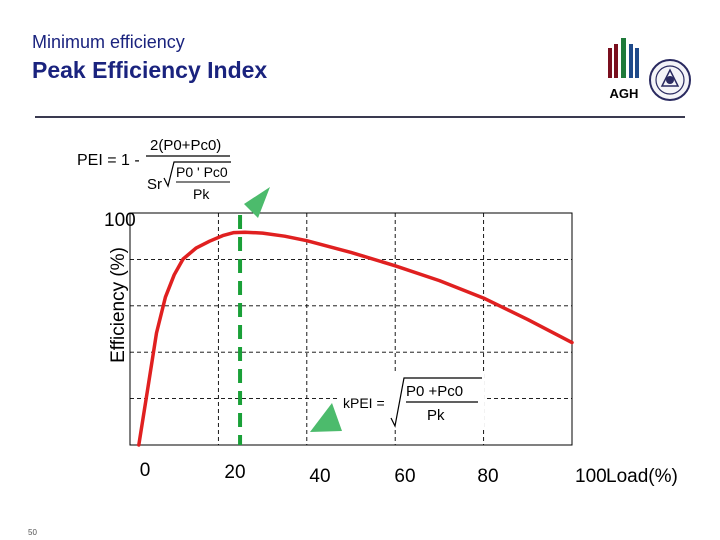 This screenshot has height=540, width=720. I want to click on kpei-formula-denominator: Pk, so click(436, 415).